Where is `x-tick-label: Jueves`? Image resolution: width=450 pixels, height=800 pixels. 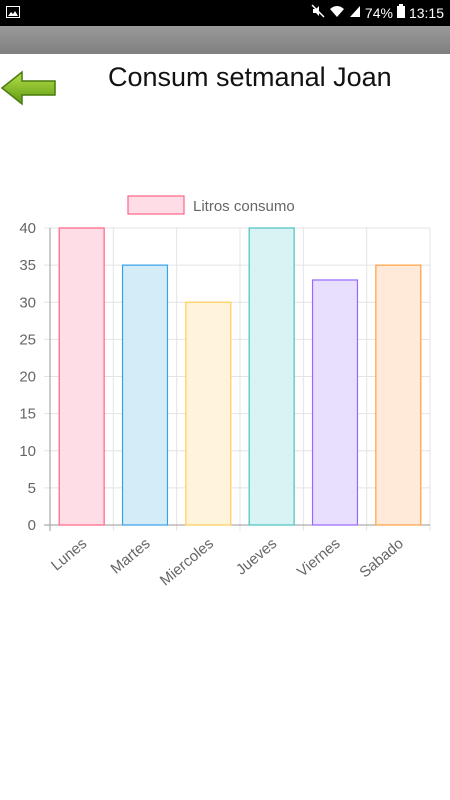
x-tick-label: Jueves is located at coordinates (256, 557).